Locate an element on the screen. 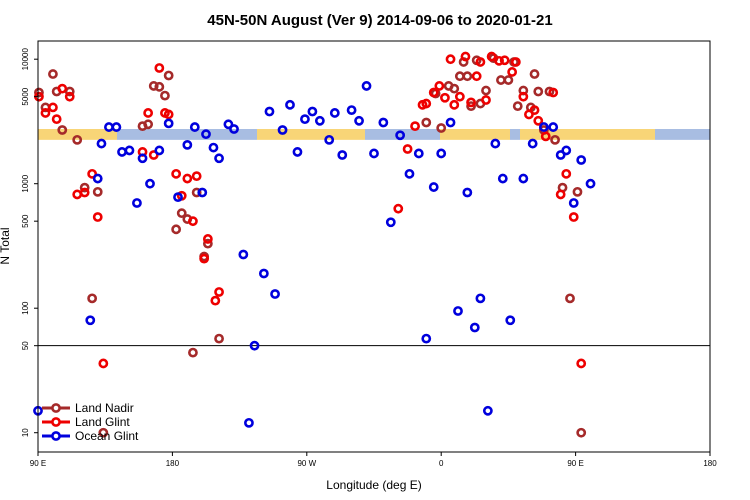 This screenshot has width=750, height=500. y-tick-label: 10000 is located at coordinates (25, 59).